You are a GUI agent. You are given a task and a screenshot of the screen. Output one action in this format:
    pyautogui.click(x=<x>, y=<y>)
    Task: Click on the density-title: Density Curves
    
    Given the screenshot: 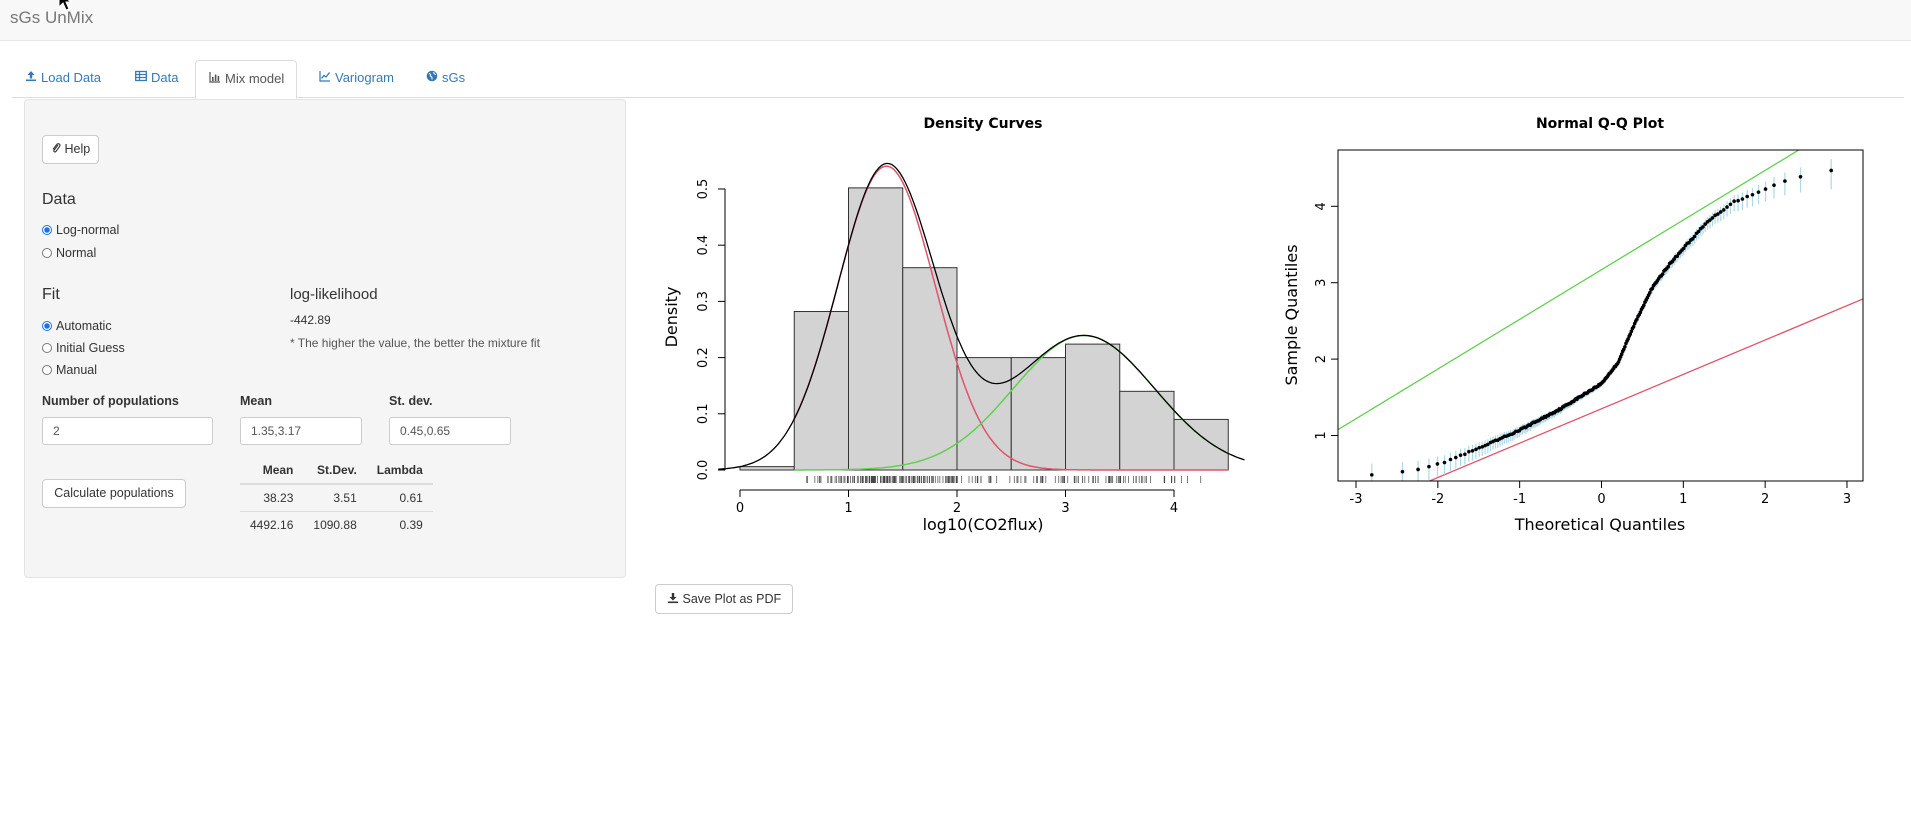 What is the action you would take?
    pyautogui.click(x=982, y=124)
    